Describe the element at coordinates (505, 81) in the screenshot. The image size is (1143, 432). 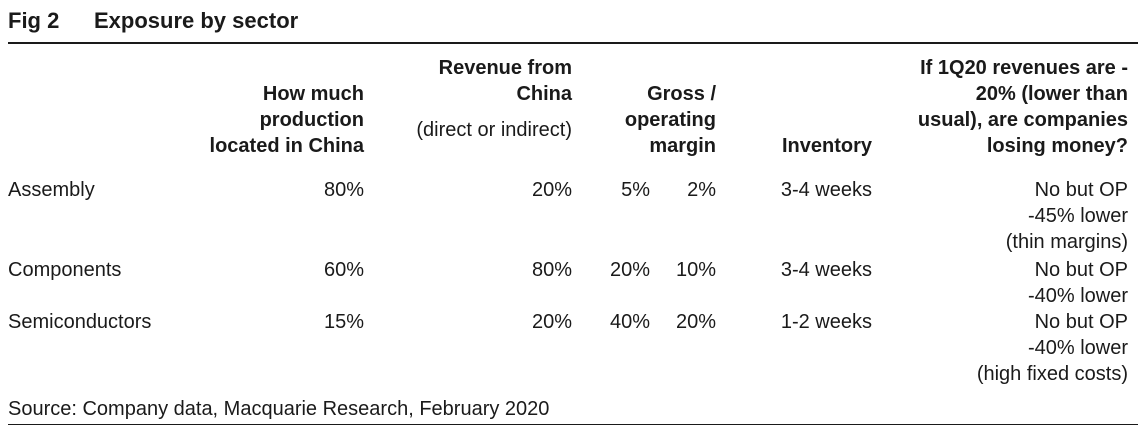
I see `header-revenue: Revenue from China` at that location.